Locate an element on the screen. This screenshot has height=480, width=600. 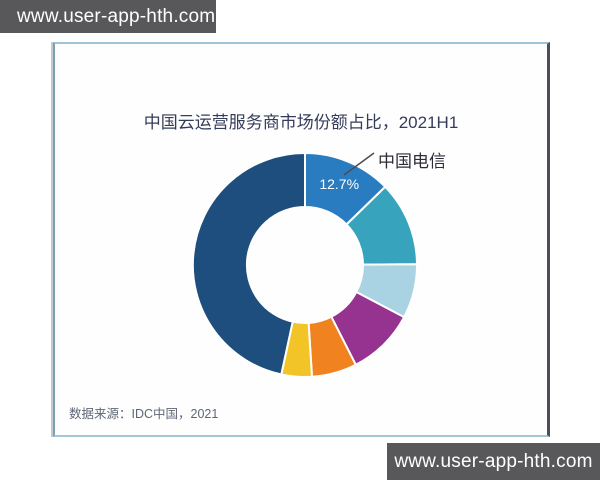
watermark-top-text: www.user-app-hth.com is located at coordinates (116, 16).